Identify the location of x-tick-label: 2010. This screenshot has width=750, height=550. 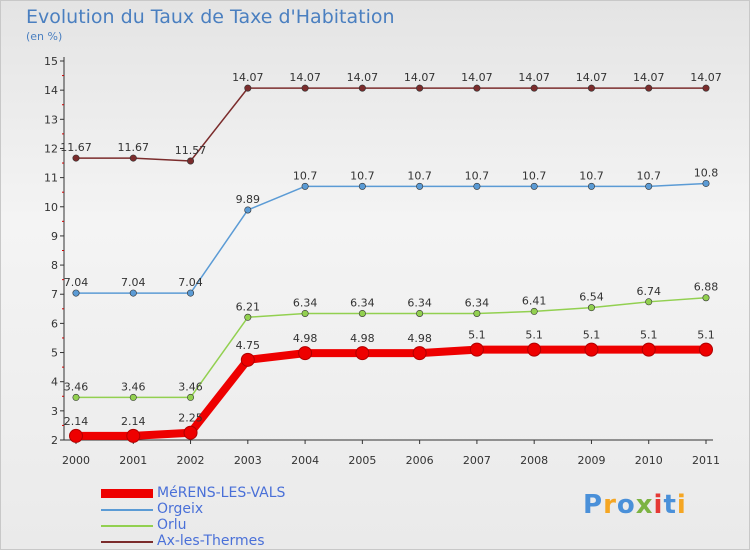
(649, 460).